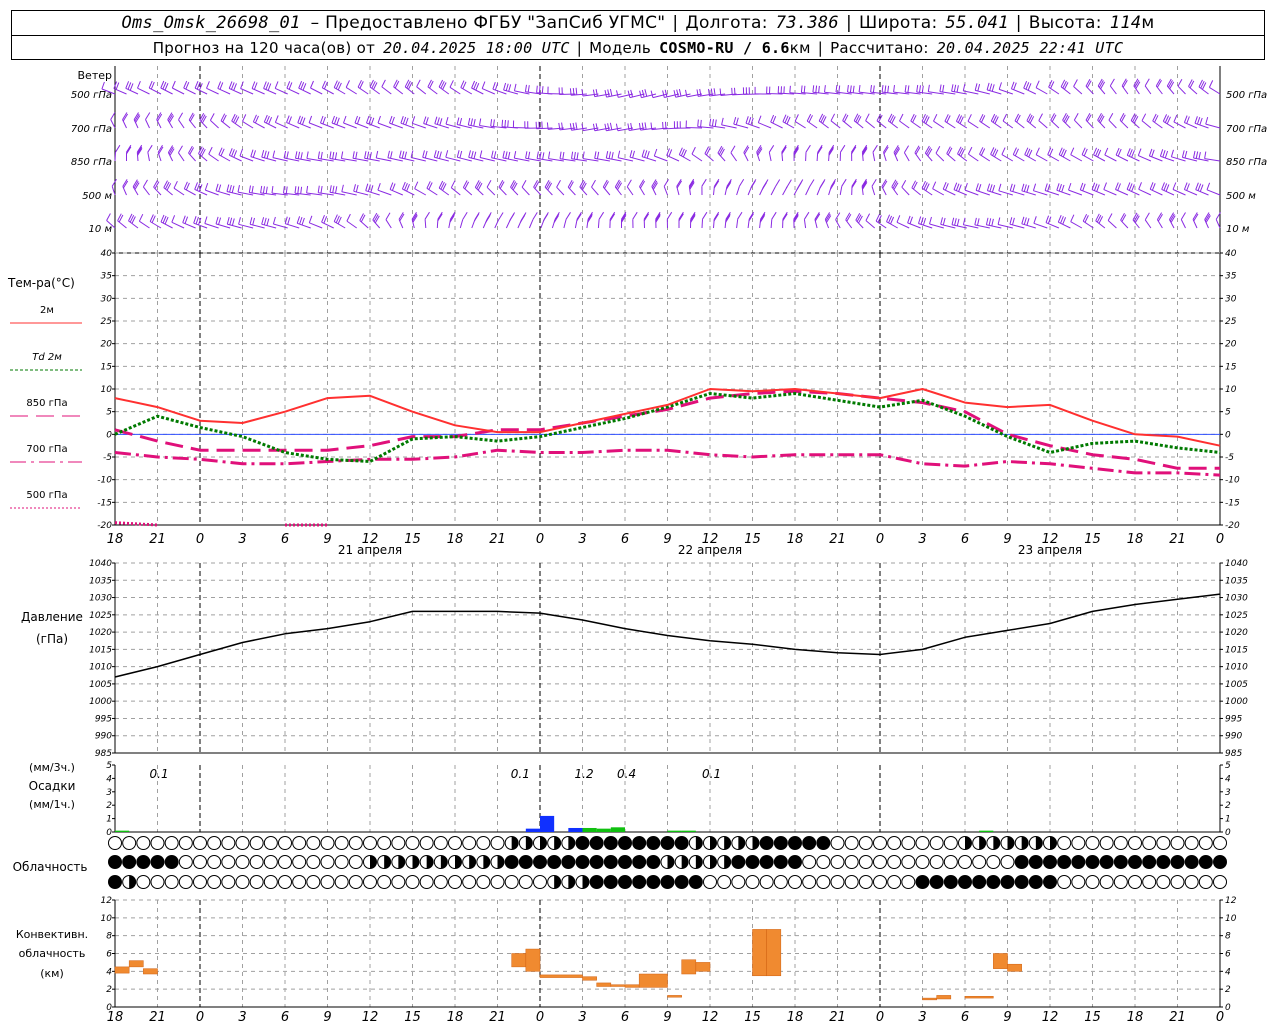 The height and width of the screenshot is (1024, 1280). Describe the element at coordinates (625, 539) in the screenshot. I see `x-tick-label: 6` at that location.